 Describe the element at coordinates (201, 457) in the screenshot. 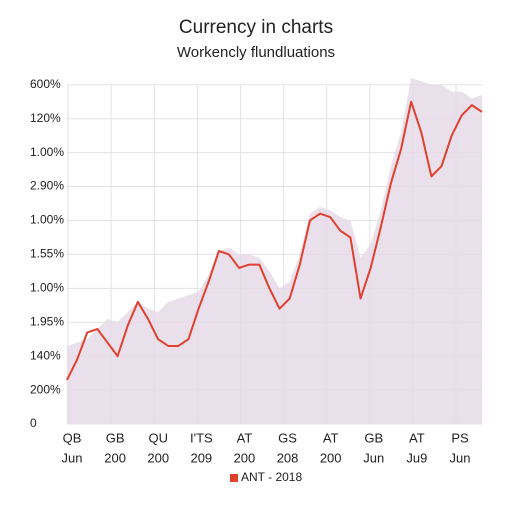

I see `x-tick-sublabel: 209` at that location.